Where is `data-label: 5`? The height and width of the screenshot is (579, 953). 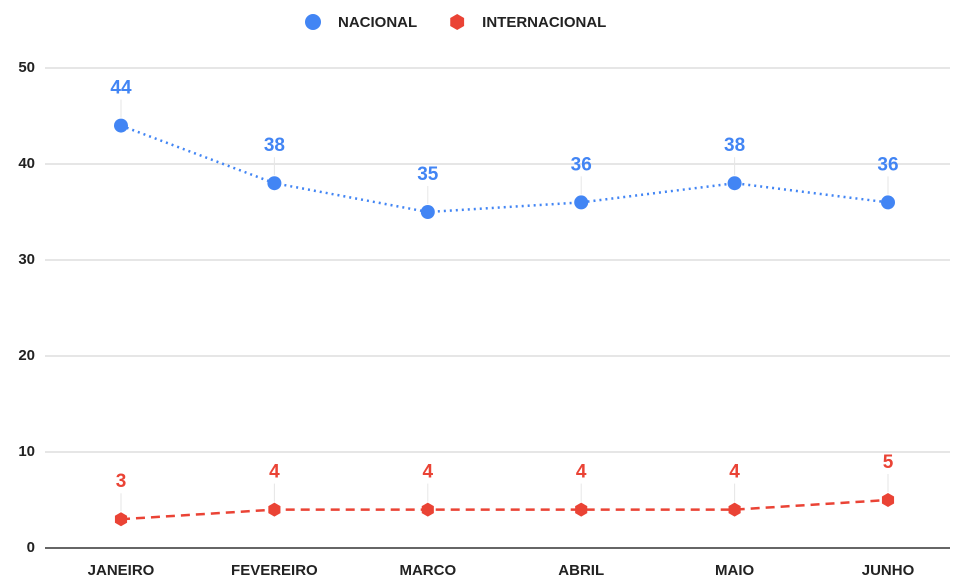
data-label: 5 is located at coordinates (888, 462).